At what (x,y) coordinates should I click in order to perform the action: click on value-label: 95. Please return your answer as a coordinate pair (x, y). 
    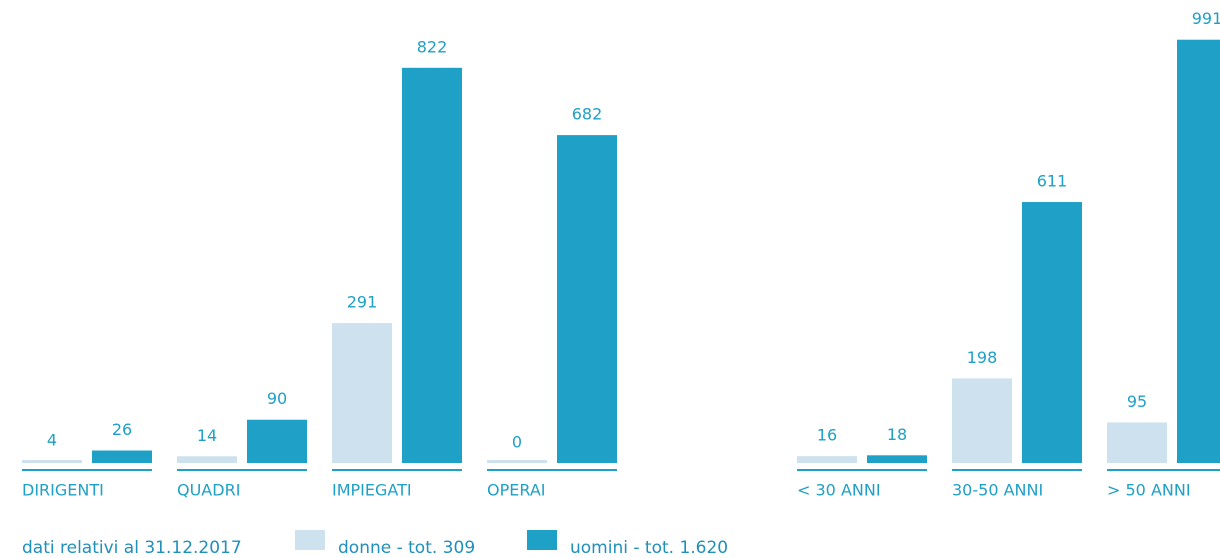
    Looking at the image, I should click on (1137, 401).